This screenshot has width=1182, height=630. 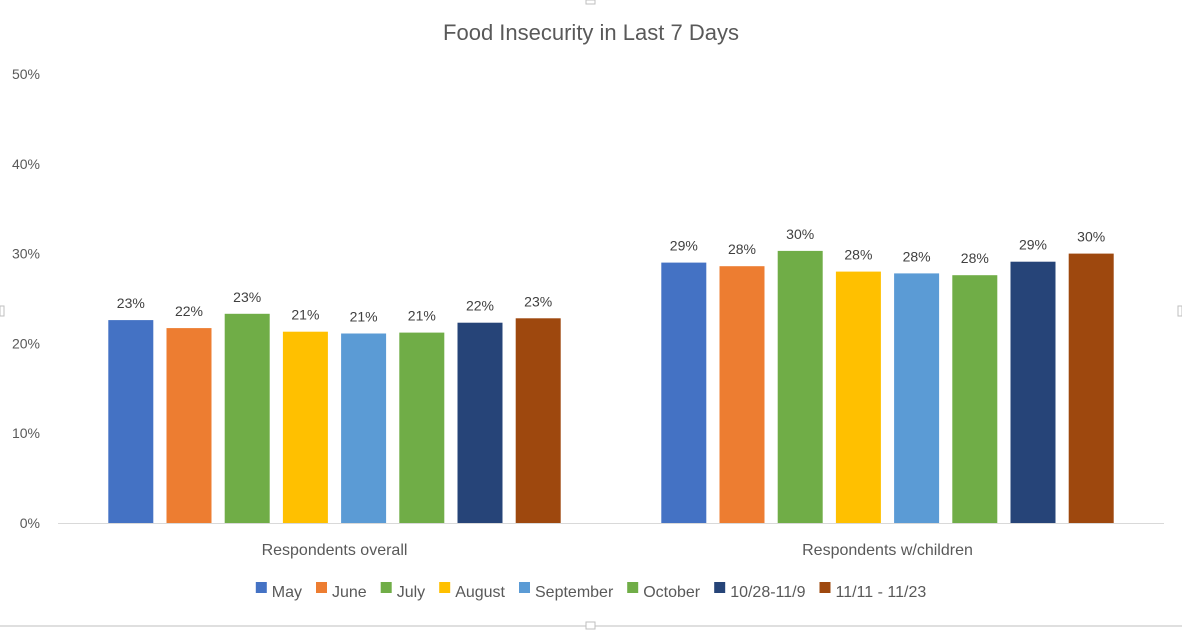 I want to click on legend-label: September, so click(x=574, y=592).